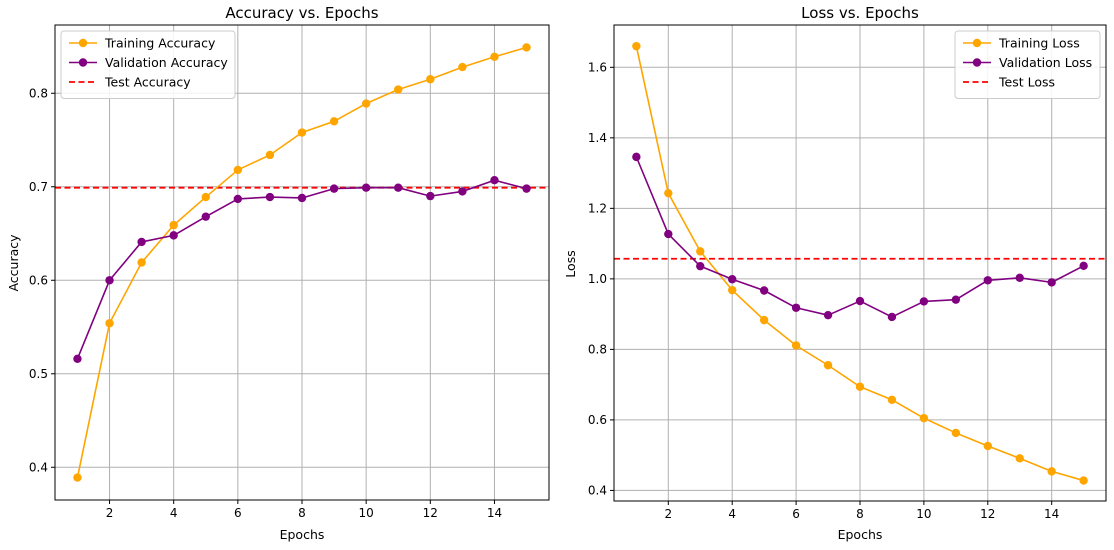  I want to click on accuracy-legend-marker, so click(83, 43).